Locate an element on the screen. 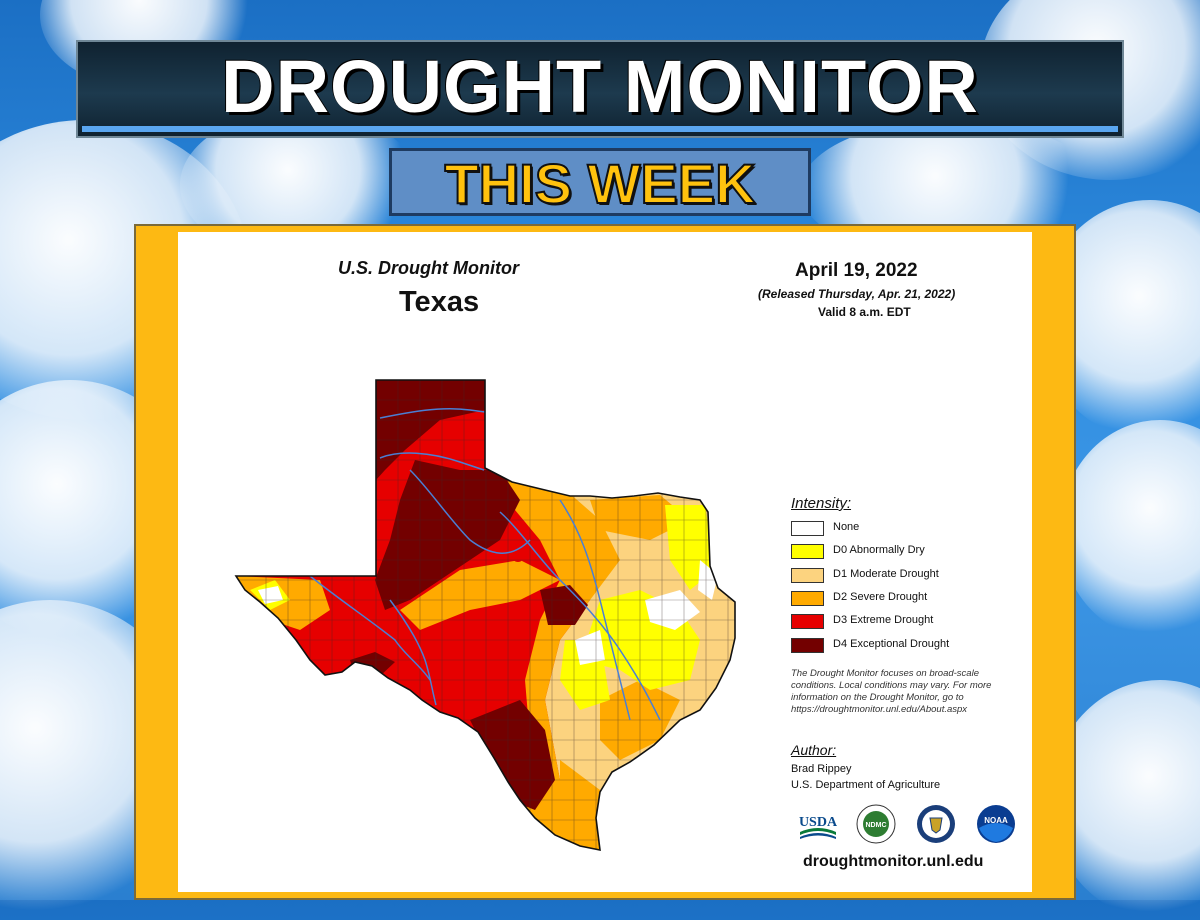  author-name: Brad Rippey is located at coordinates (821, 769).